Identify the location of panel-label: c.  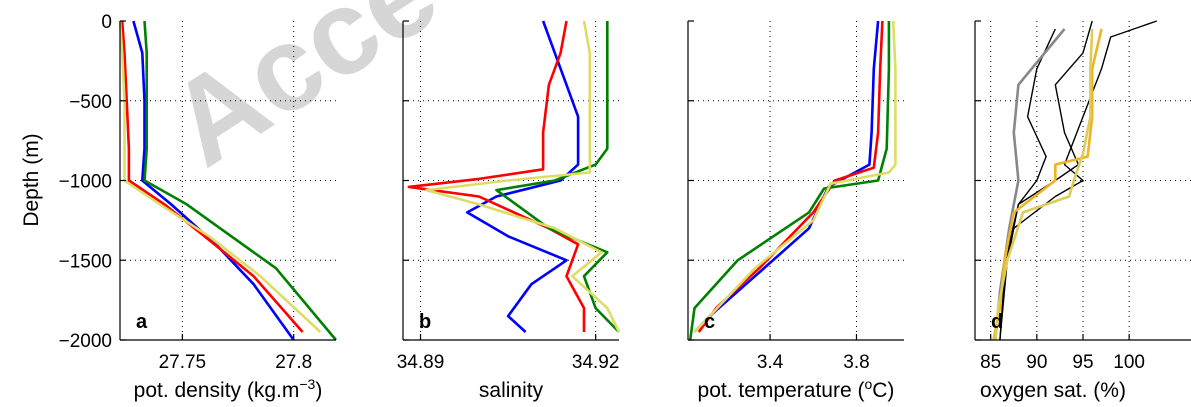
(709, 322).